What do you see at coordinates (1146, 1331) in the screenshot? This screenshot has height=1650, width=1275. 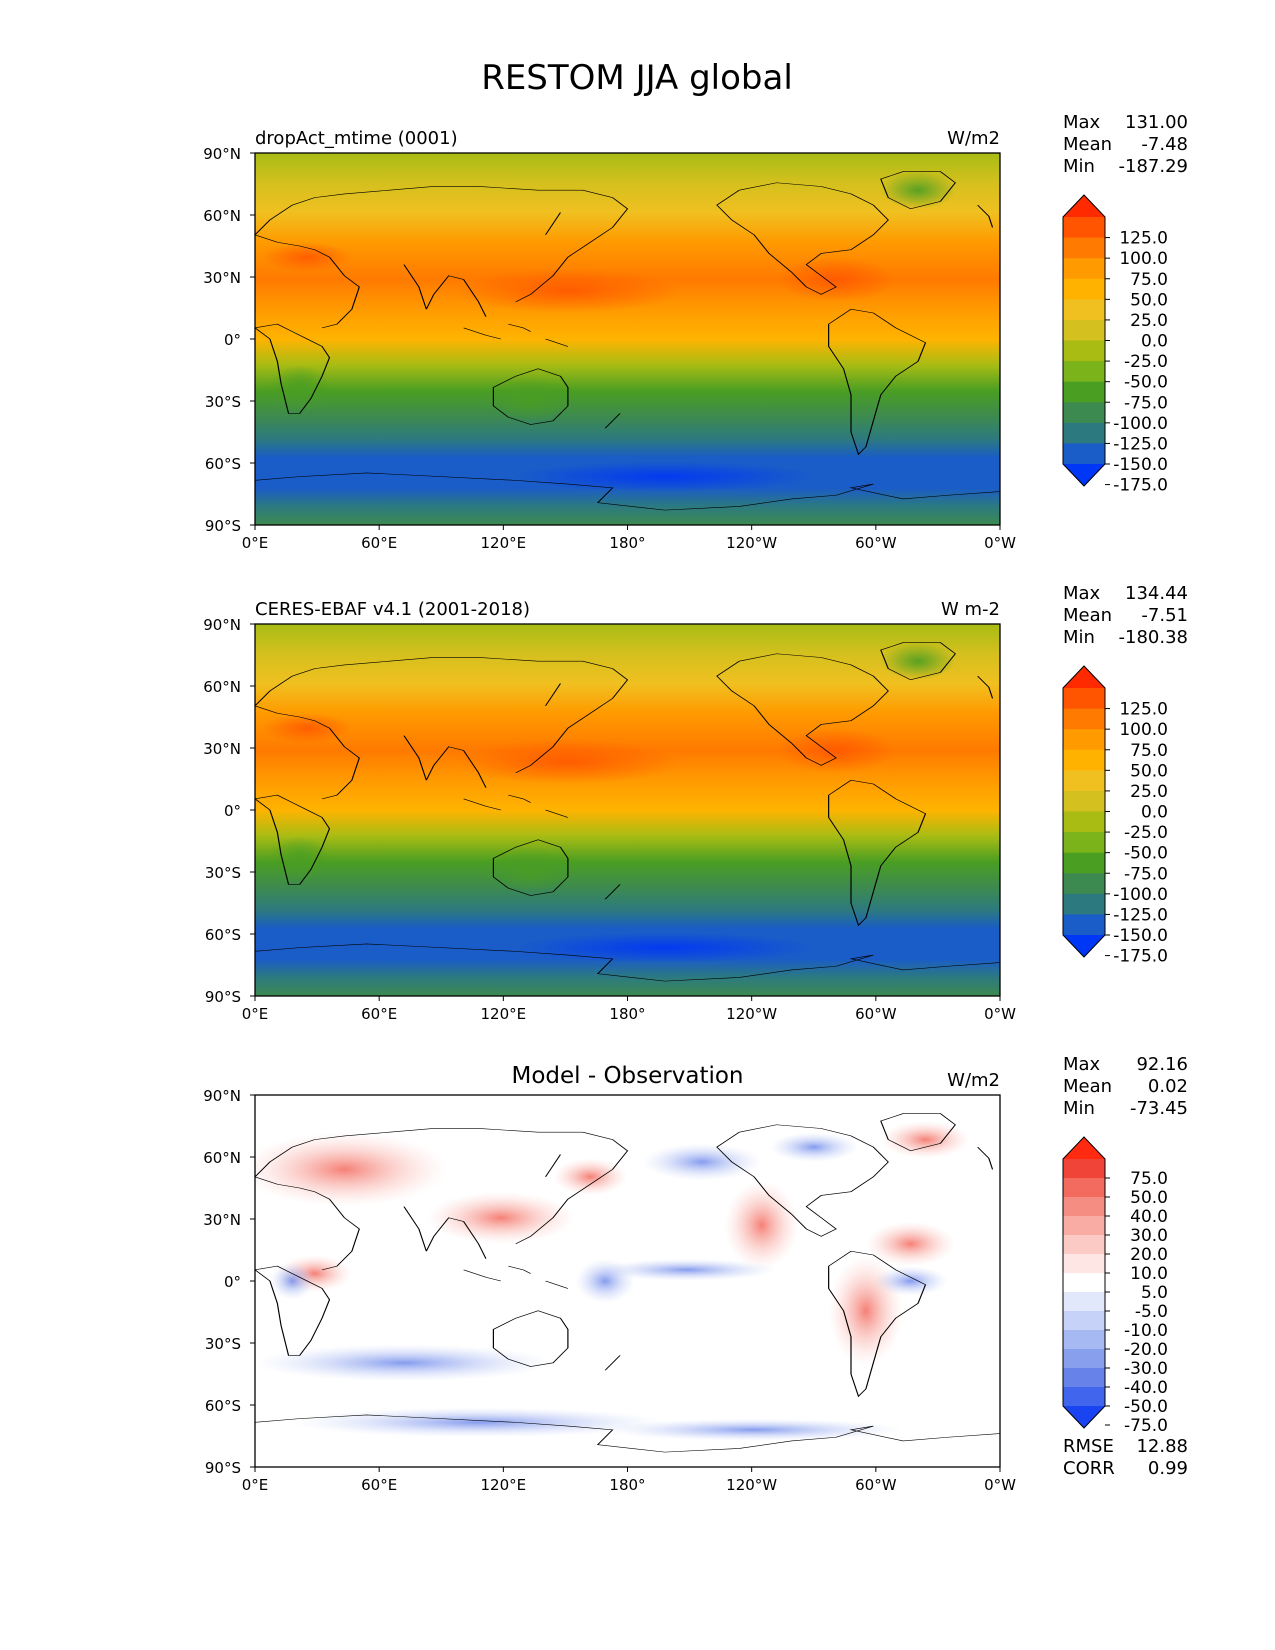 I see `colorbar-tick-label: -10.0` at bounding box center [1146, 1331].